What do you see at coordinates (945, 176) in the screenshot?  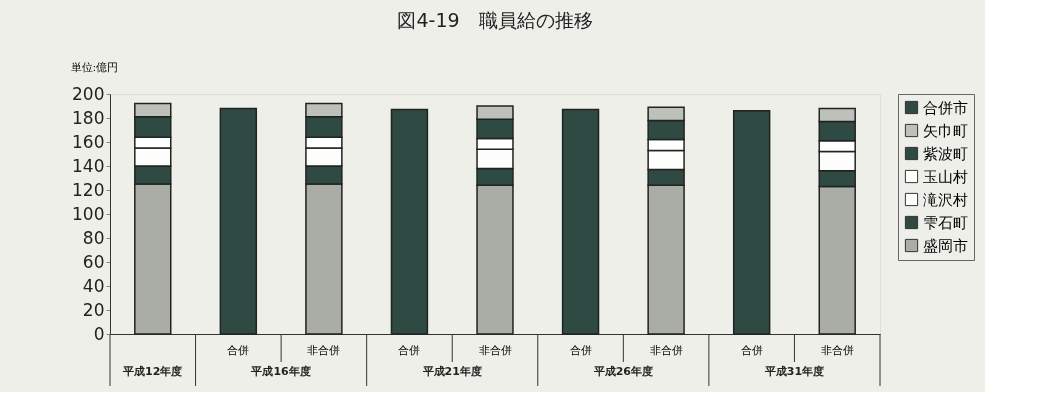 I see `legend-label: 玉山村` at bounding box center [945, 176].